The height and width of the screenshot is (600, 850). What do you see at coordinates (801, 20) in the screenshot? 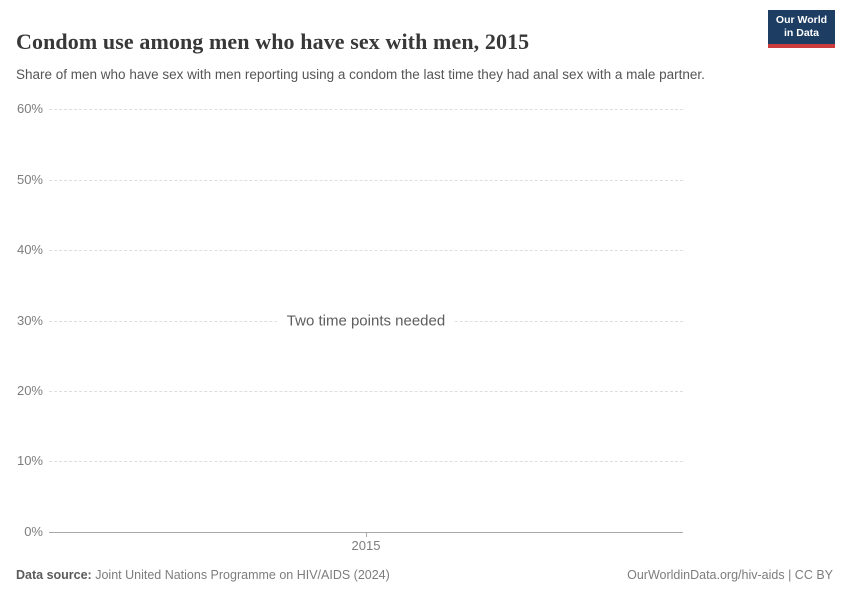
I see `owid-logo-line1: Our World` at bounding box center [801, 20].